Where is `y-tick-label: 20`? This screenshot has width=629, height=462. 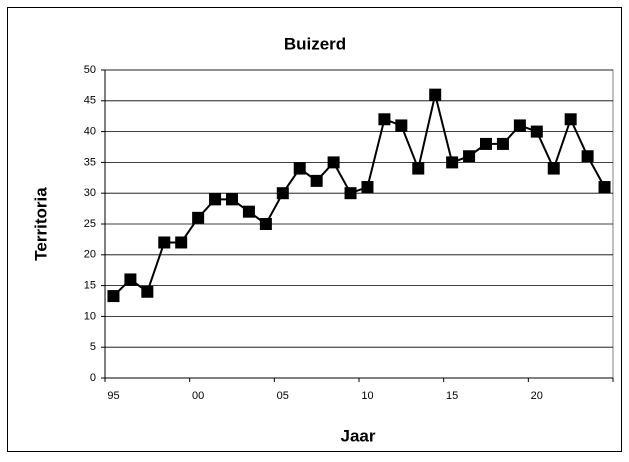 y-tick-label: 20 is located at coordinates (90, 255).